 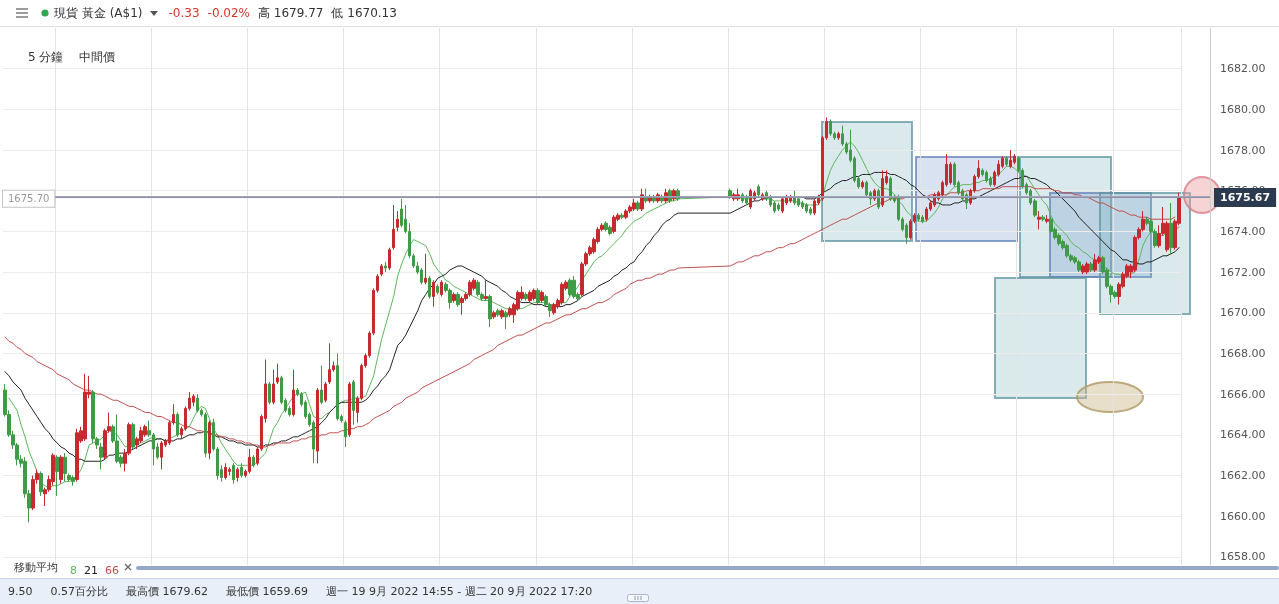 What do you see at coordinates (1245, 197) in the screenshot?
I see `ref-line-label: 1675.67` at bounding box center [1245, 197].